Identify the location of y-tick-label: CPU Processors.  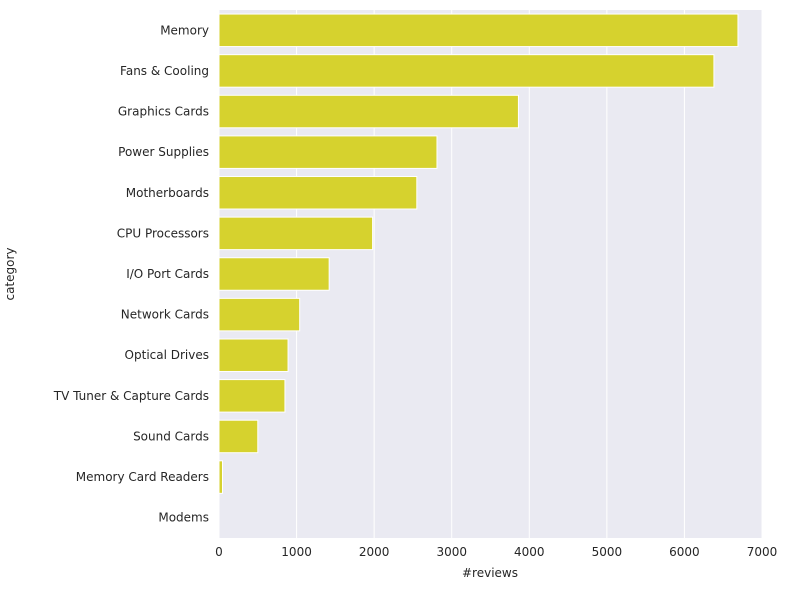
(163, 233).